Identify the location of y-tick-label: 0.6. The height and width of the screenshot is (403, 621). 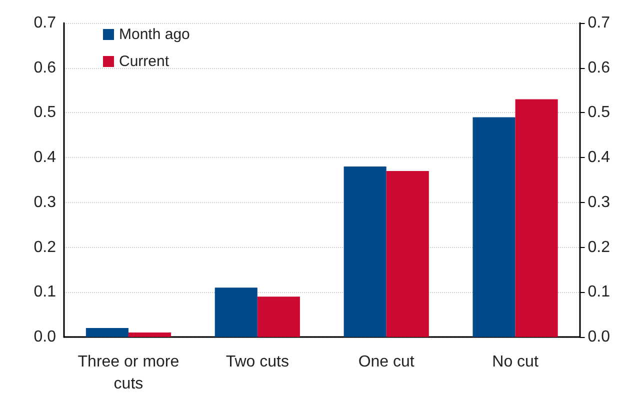
(45, 67).